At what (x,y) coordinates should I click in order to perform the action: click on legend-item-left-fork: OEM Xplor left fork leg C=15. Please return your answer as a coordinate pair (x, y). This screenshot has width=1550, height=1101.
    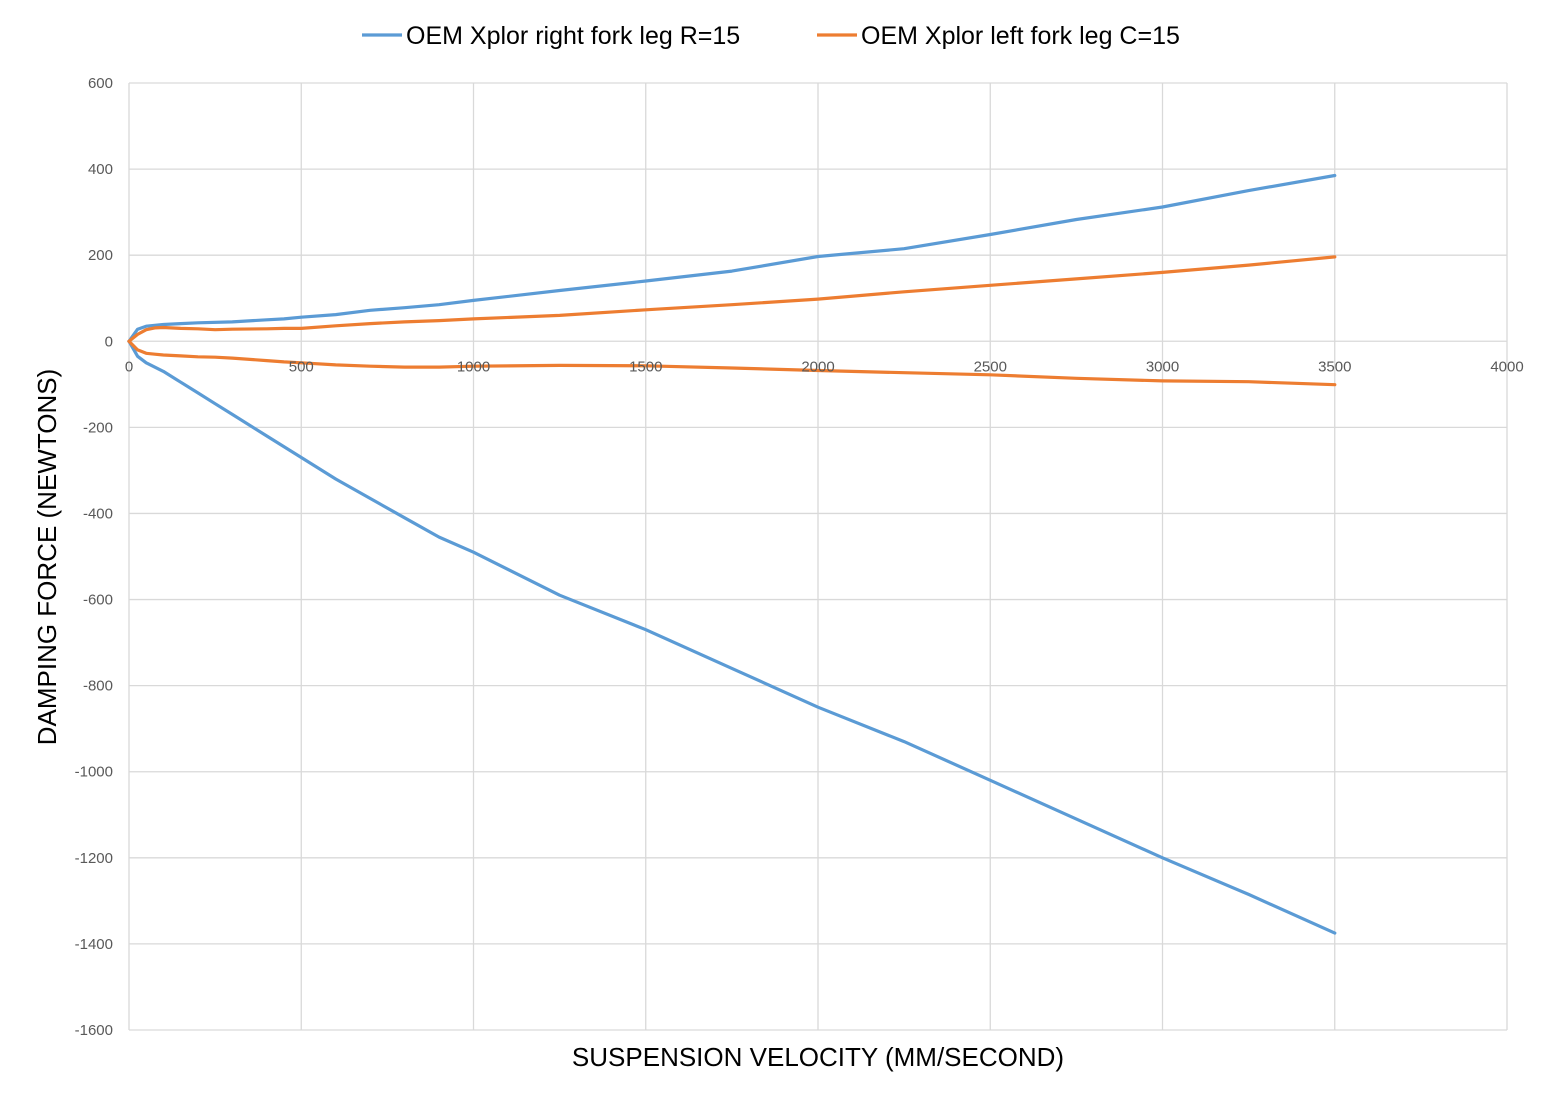
    Looking at the image, I should click on (998, 36).